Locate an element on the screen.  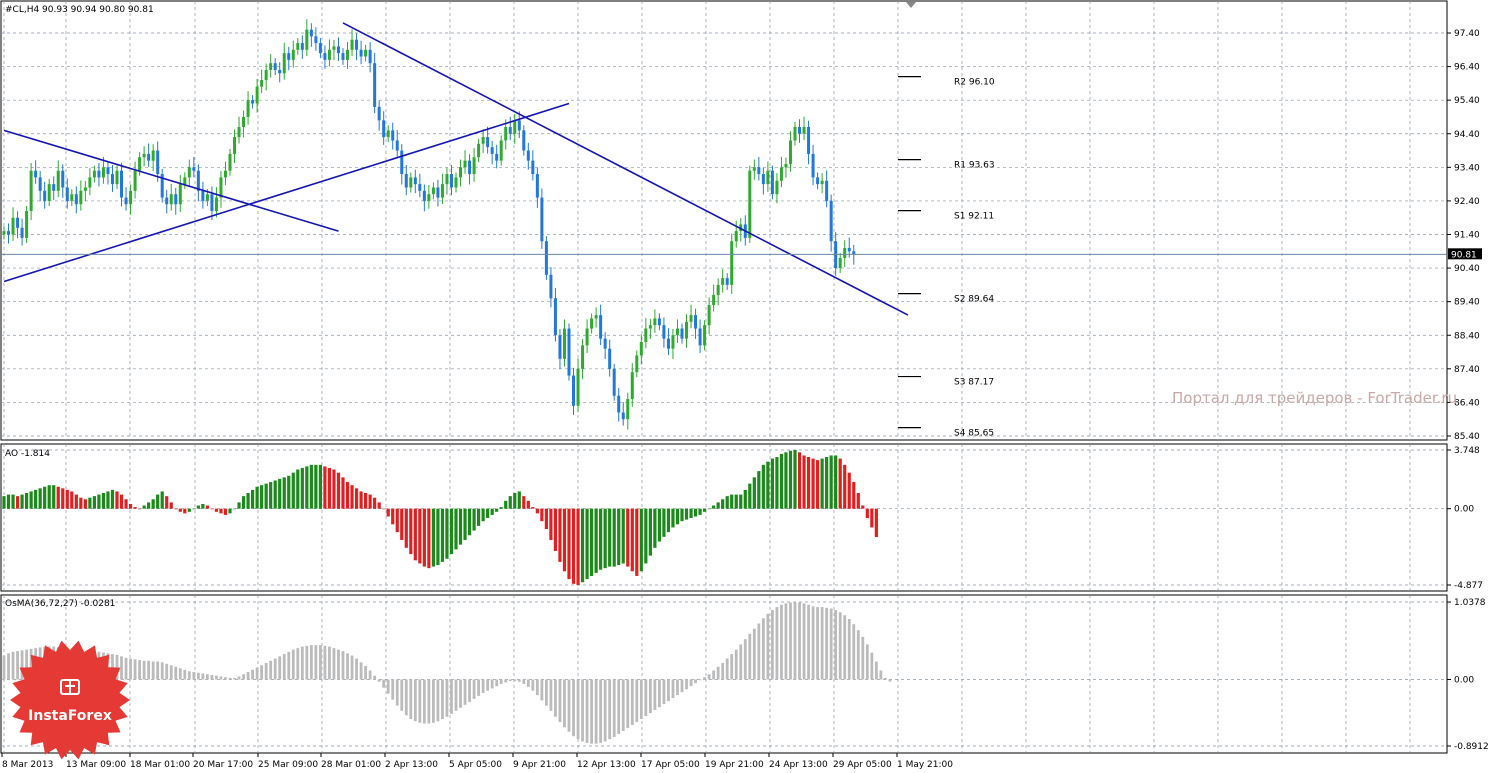
time-tick-label: 5 Apr 05:00 is located at coordinates (475, 765).